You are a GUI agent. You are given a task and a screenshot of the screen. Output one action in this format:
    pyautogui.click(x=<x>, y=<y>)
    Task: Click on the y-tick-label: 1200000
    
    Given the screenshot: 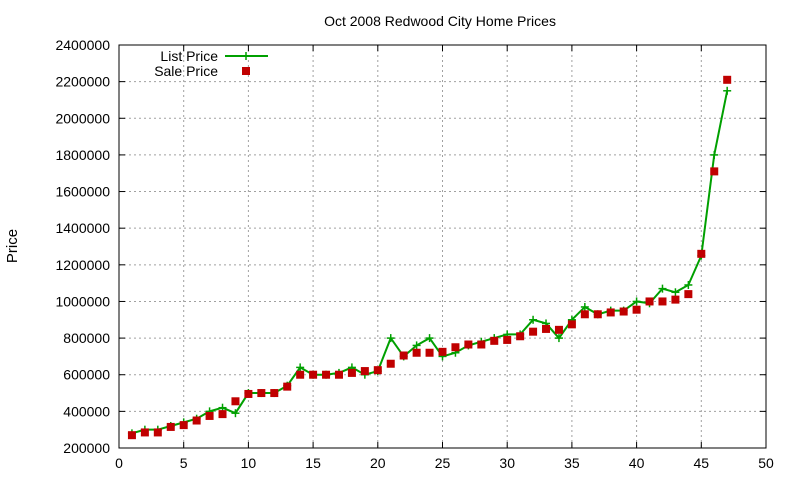 What is the action you would take?
    pyautogui.click(x=82, y=265)
    